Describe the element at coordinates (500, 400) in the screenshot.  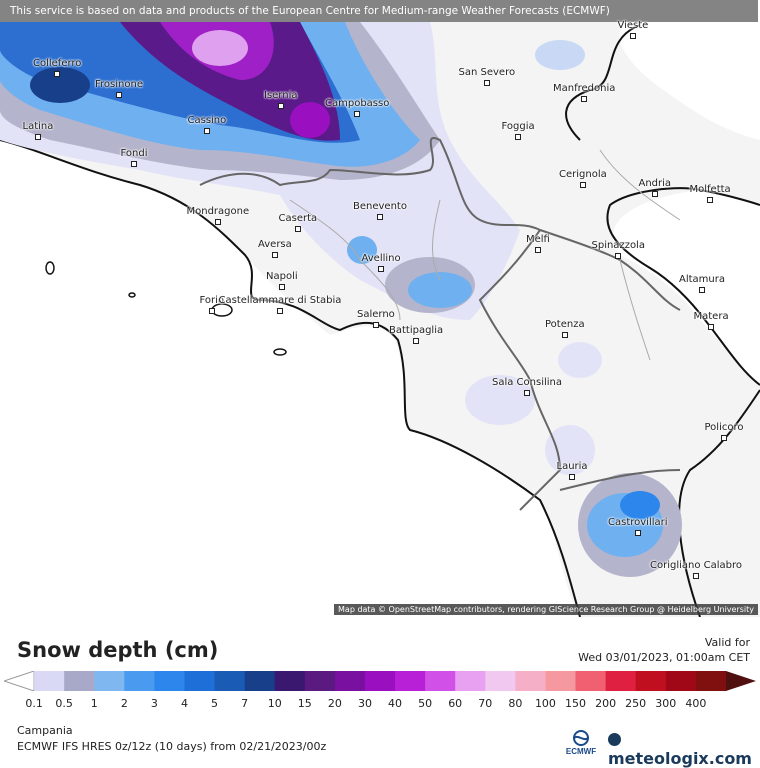
I see `snow-sala` at that location.